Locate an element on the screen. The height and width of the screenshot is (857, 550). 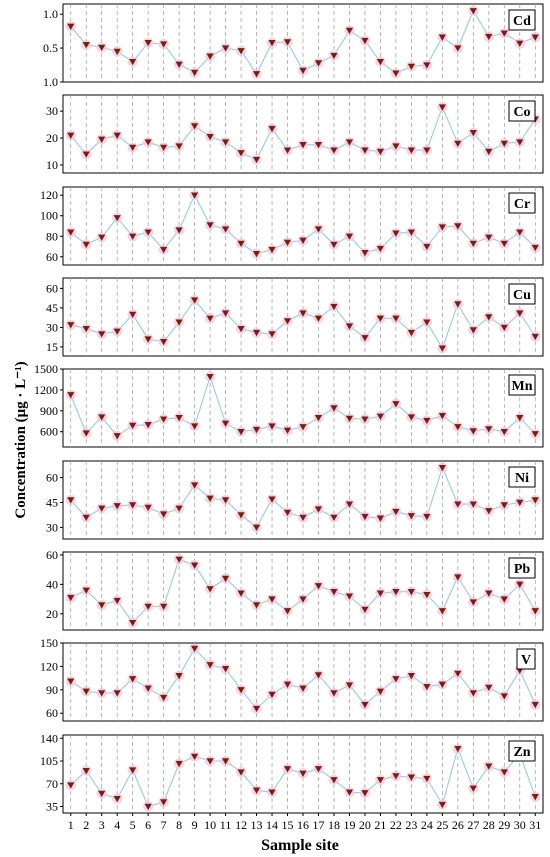
panel-label: Mn is located at coordinates (522, 386).